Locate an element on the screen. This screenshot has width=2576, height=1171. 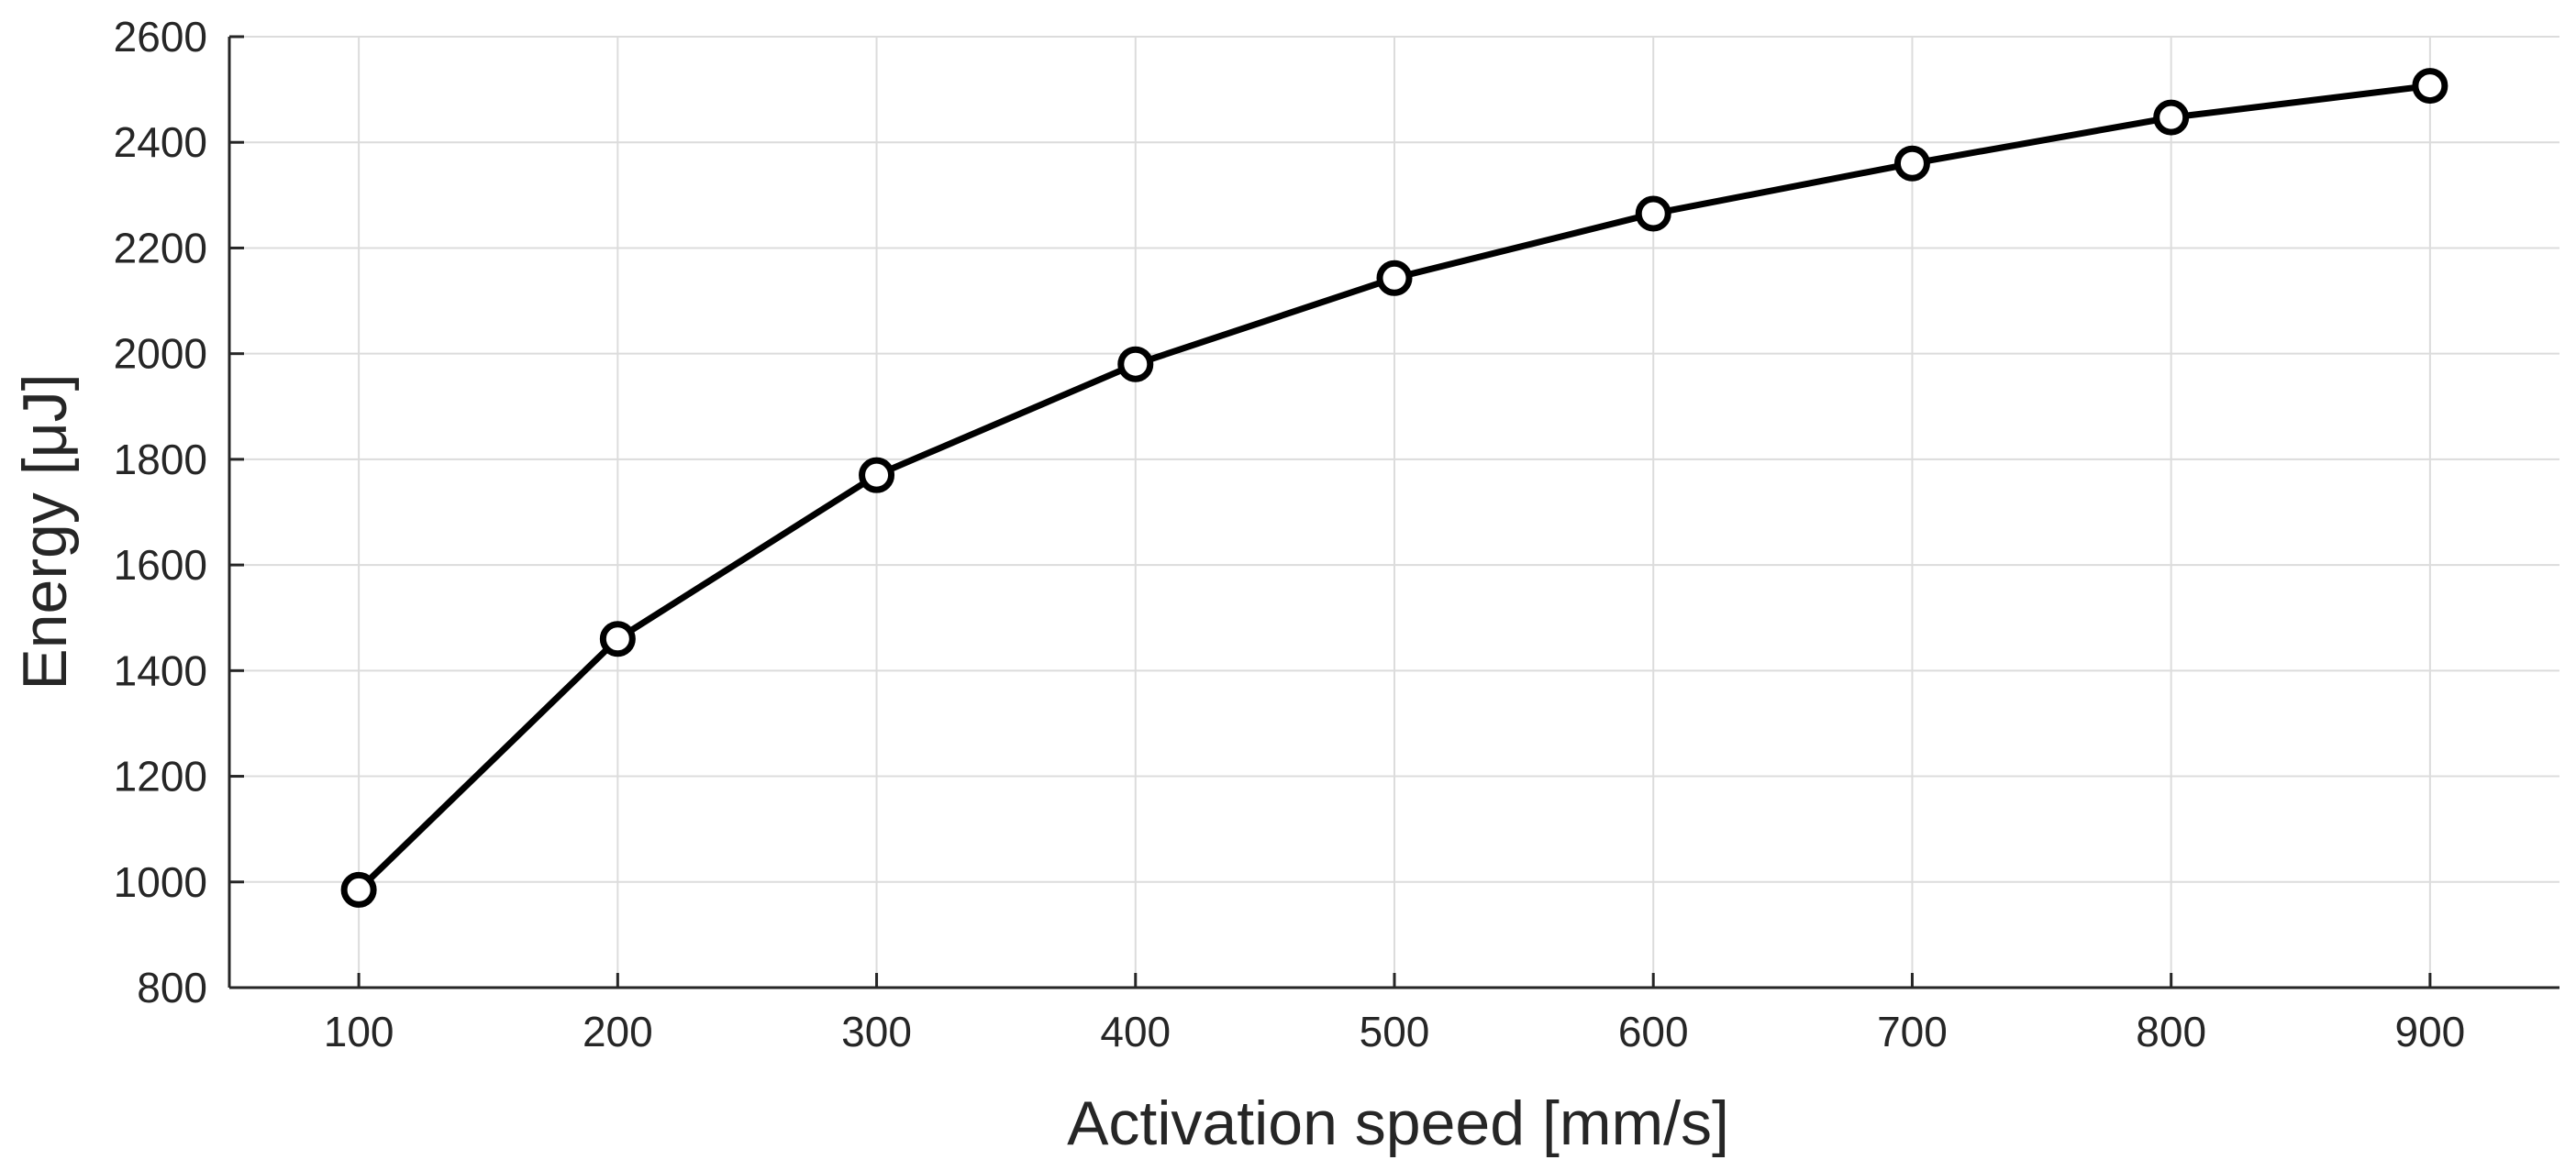
x-tick-label: 400 is located at coordinates (1135, 1031).